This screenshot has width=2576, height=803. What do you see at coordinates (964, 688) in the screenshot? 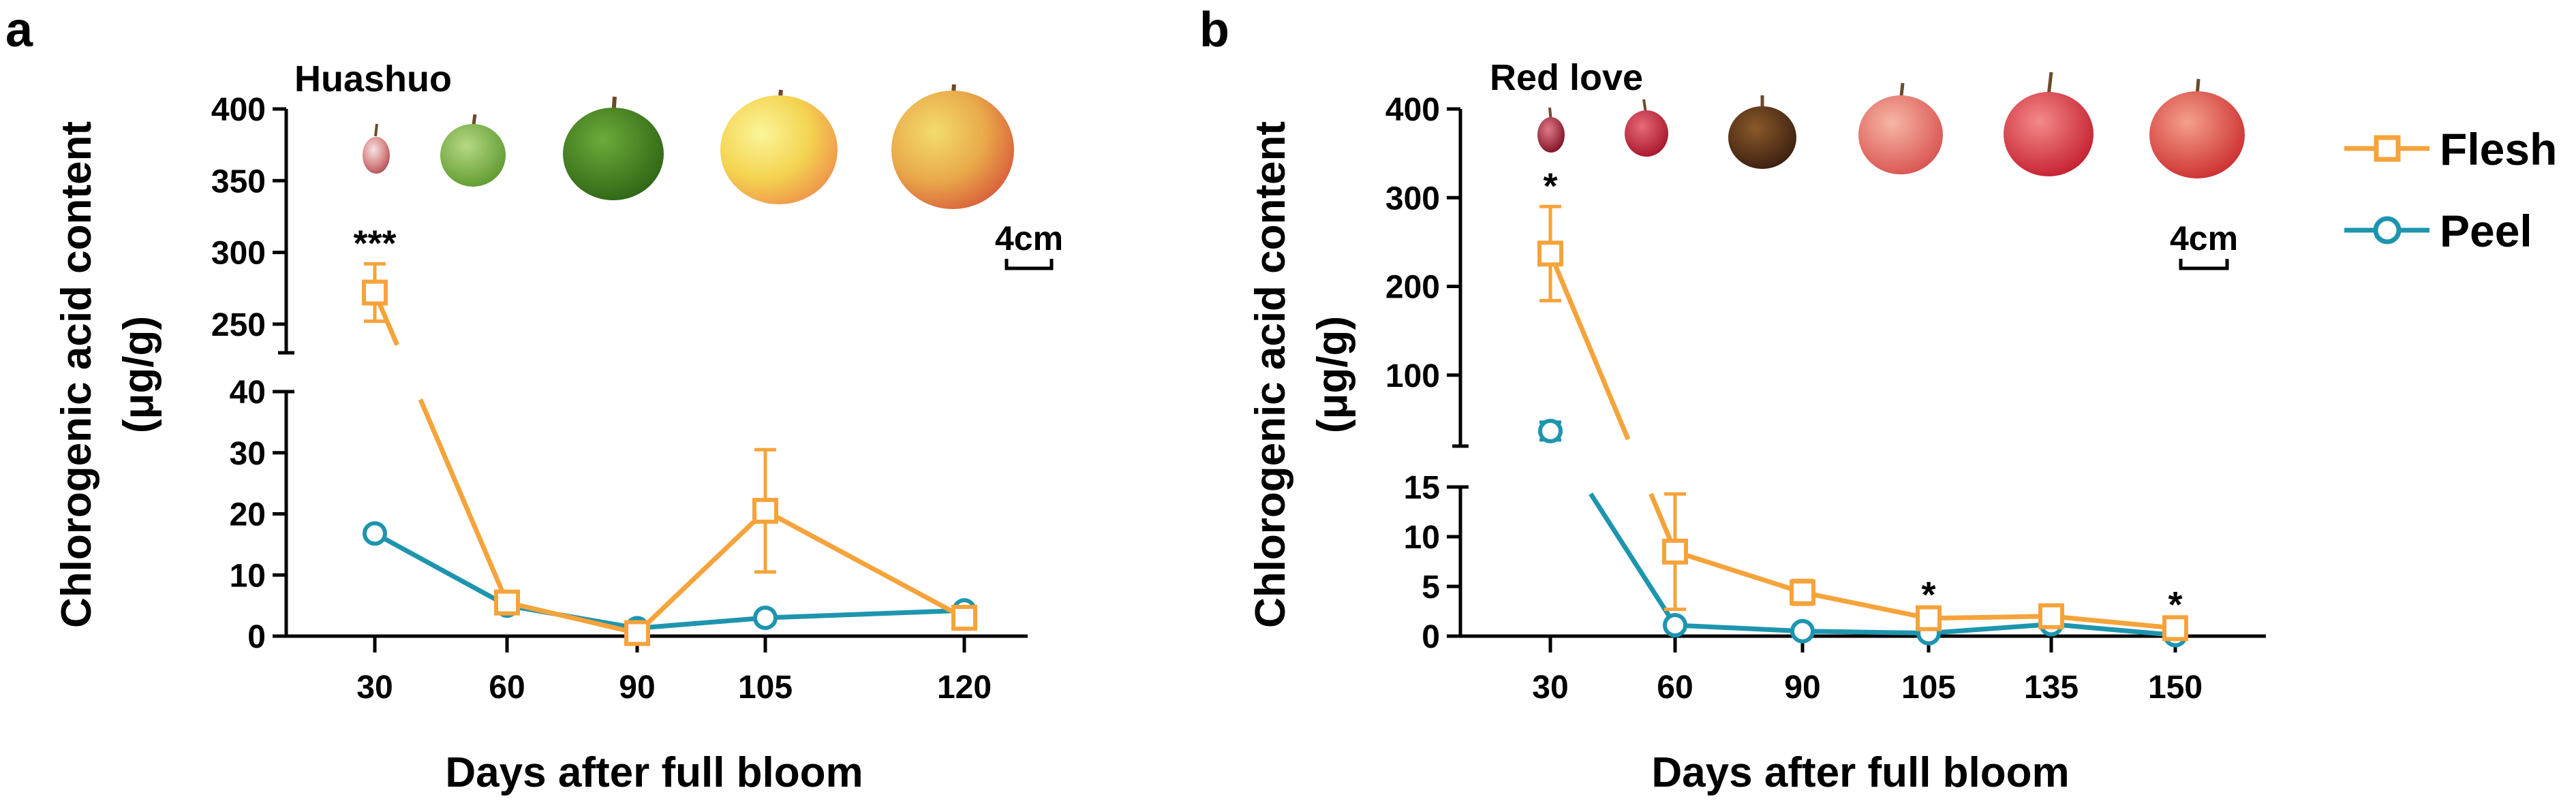
I see `x-tick-label: 120` at bounding box center [964, 688].